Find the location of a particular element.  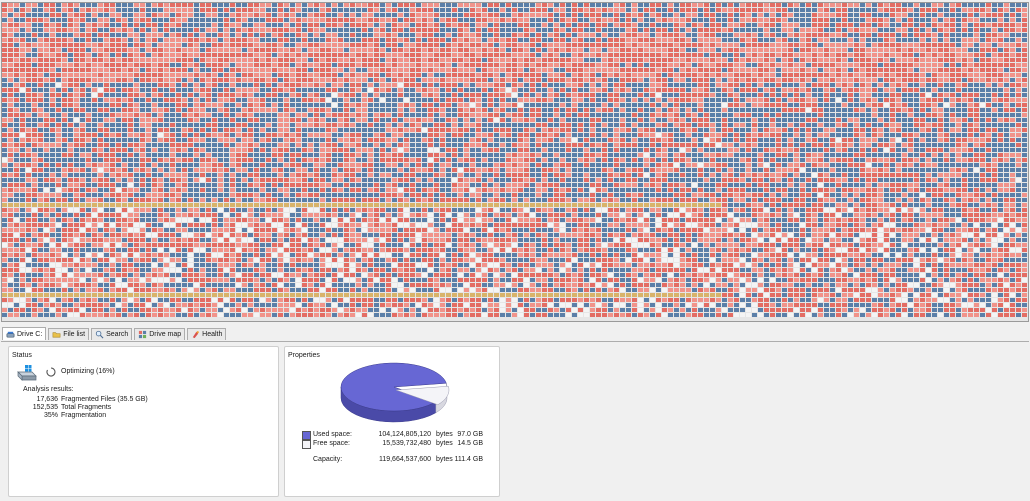

fragmentation-label: Fragmentation is located at coordinates (84, 415).